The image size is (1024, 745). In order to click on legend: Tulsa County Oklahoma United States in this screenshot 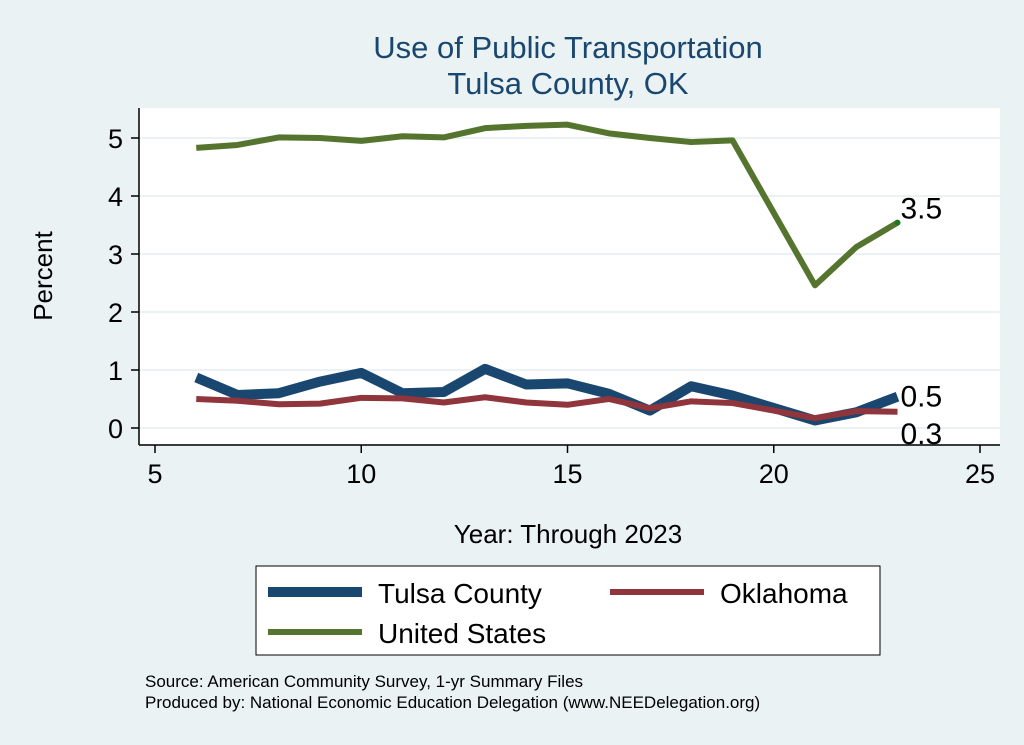, I will do `click(568, 610)`.